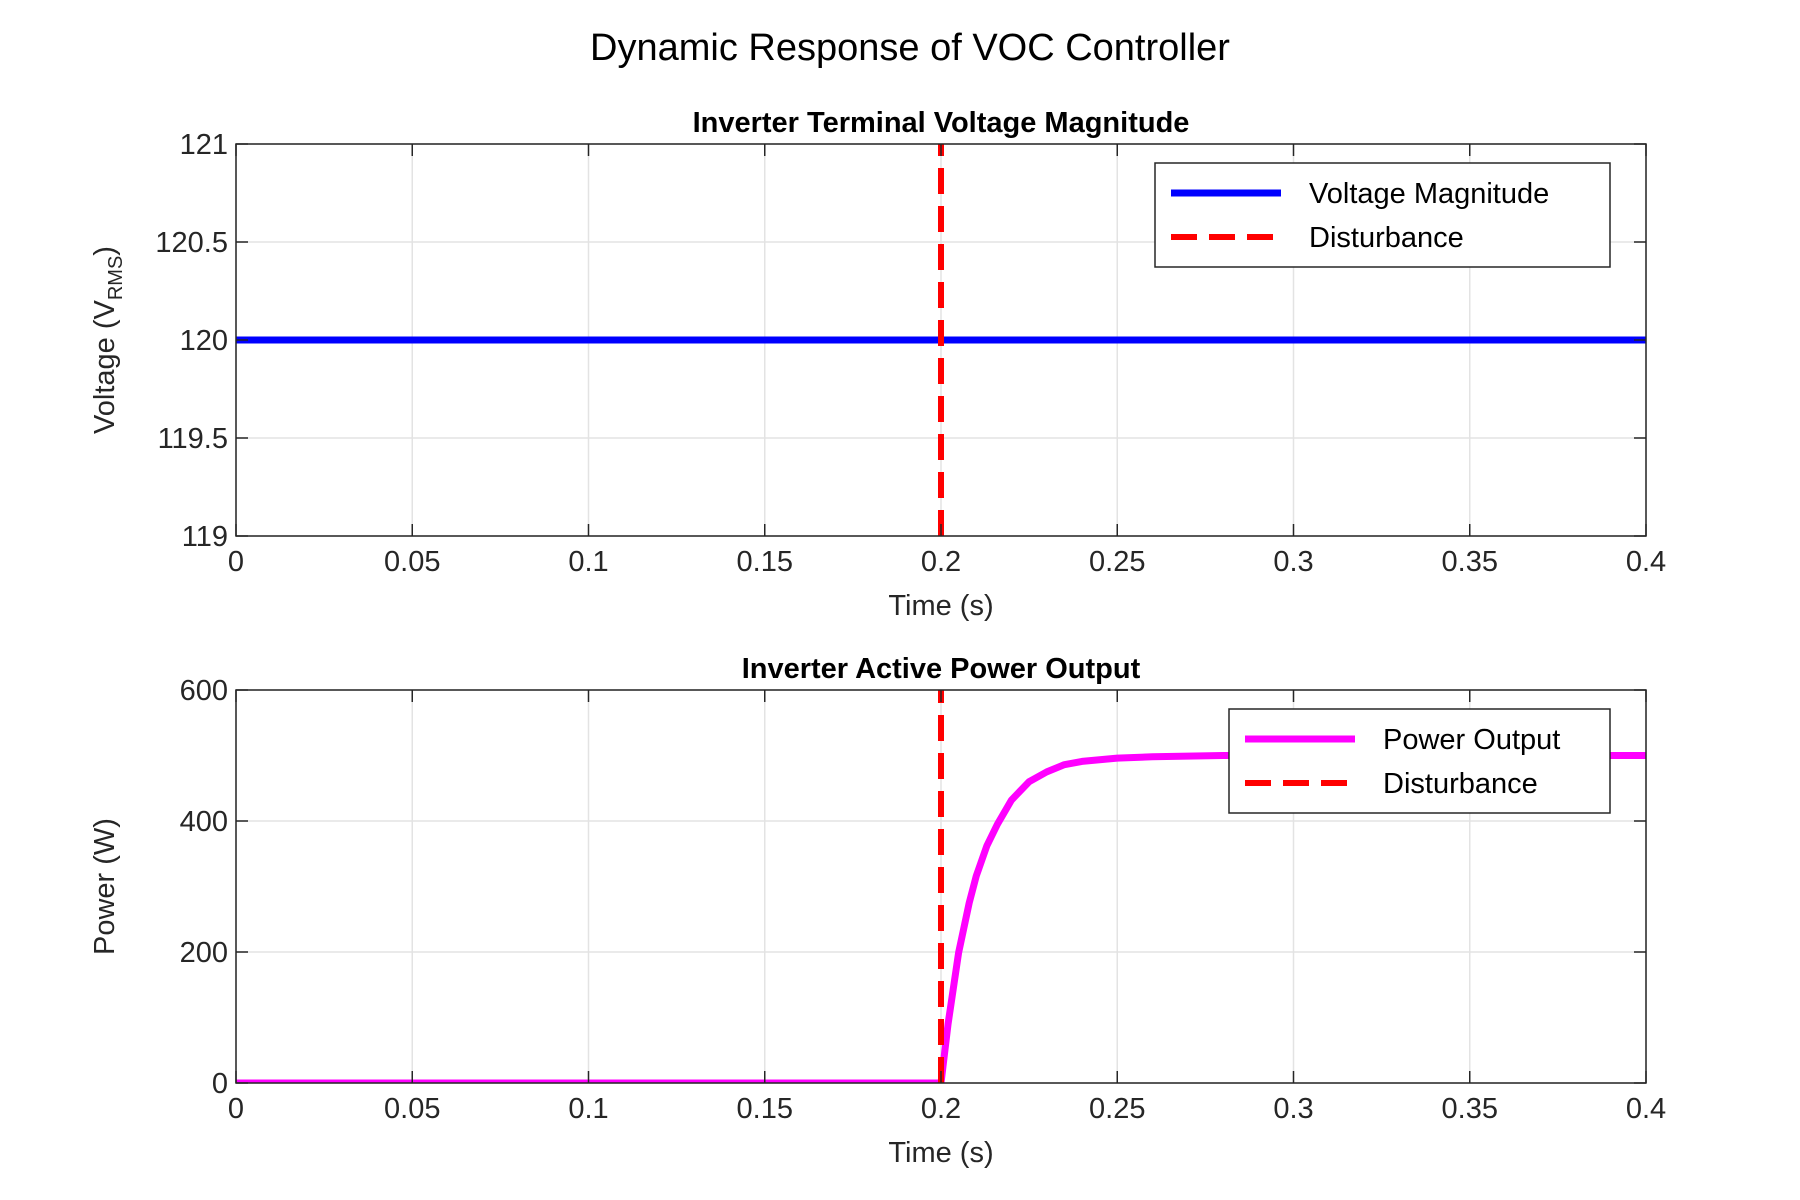 The height and width of the screenshot is (1200, 1800). I want to click on legend-entry: Power Output, so click(1471, 740).